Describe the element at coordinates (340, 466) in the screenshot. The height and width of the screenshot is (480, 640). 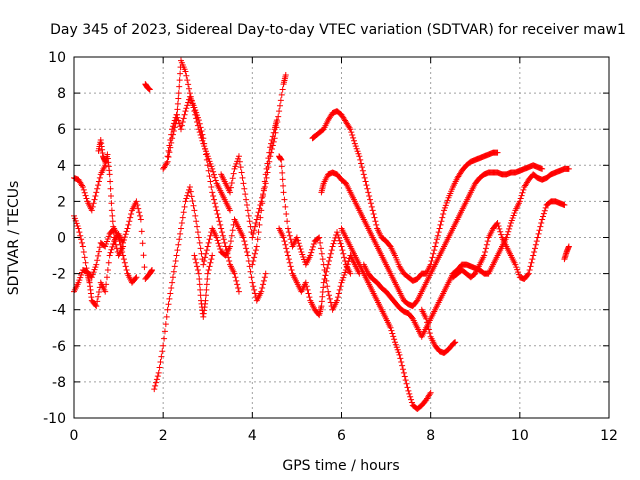
I see `x-axis-label: GPS time / hours` at that location.